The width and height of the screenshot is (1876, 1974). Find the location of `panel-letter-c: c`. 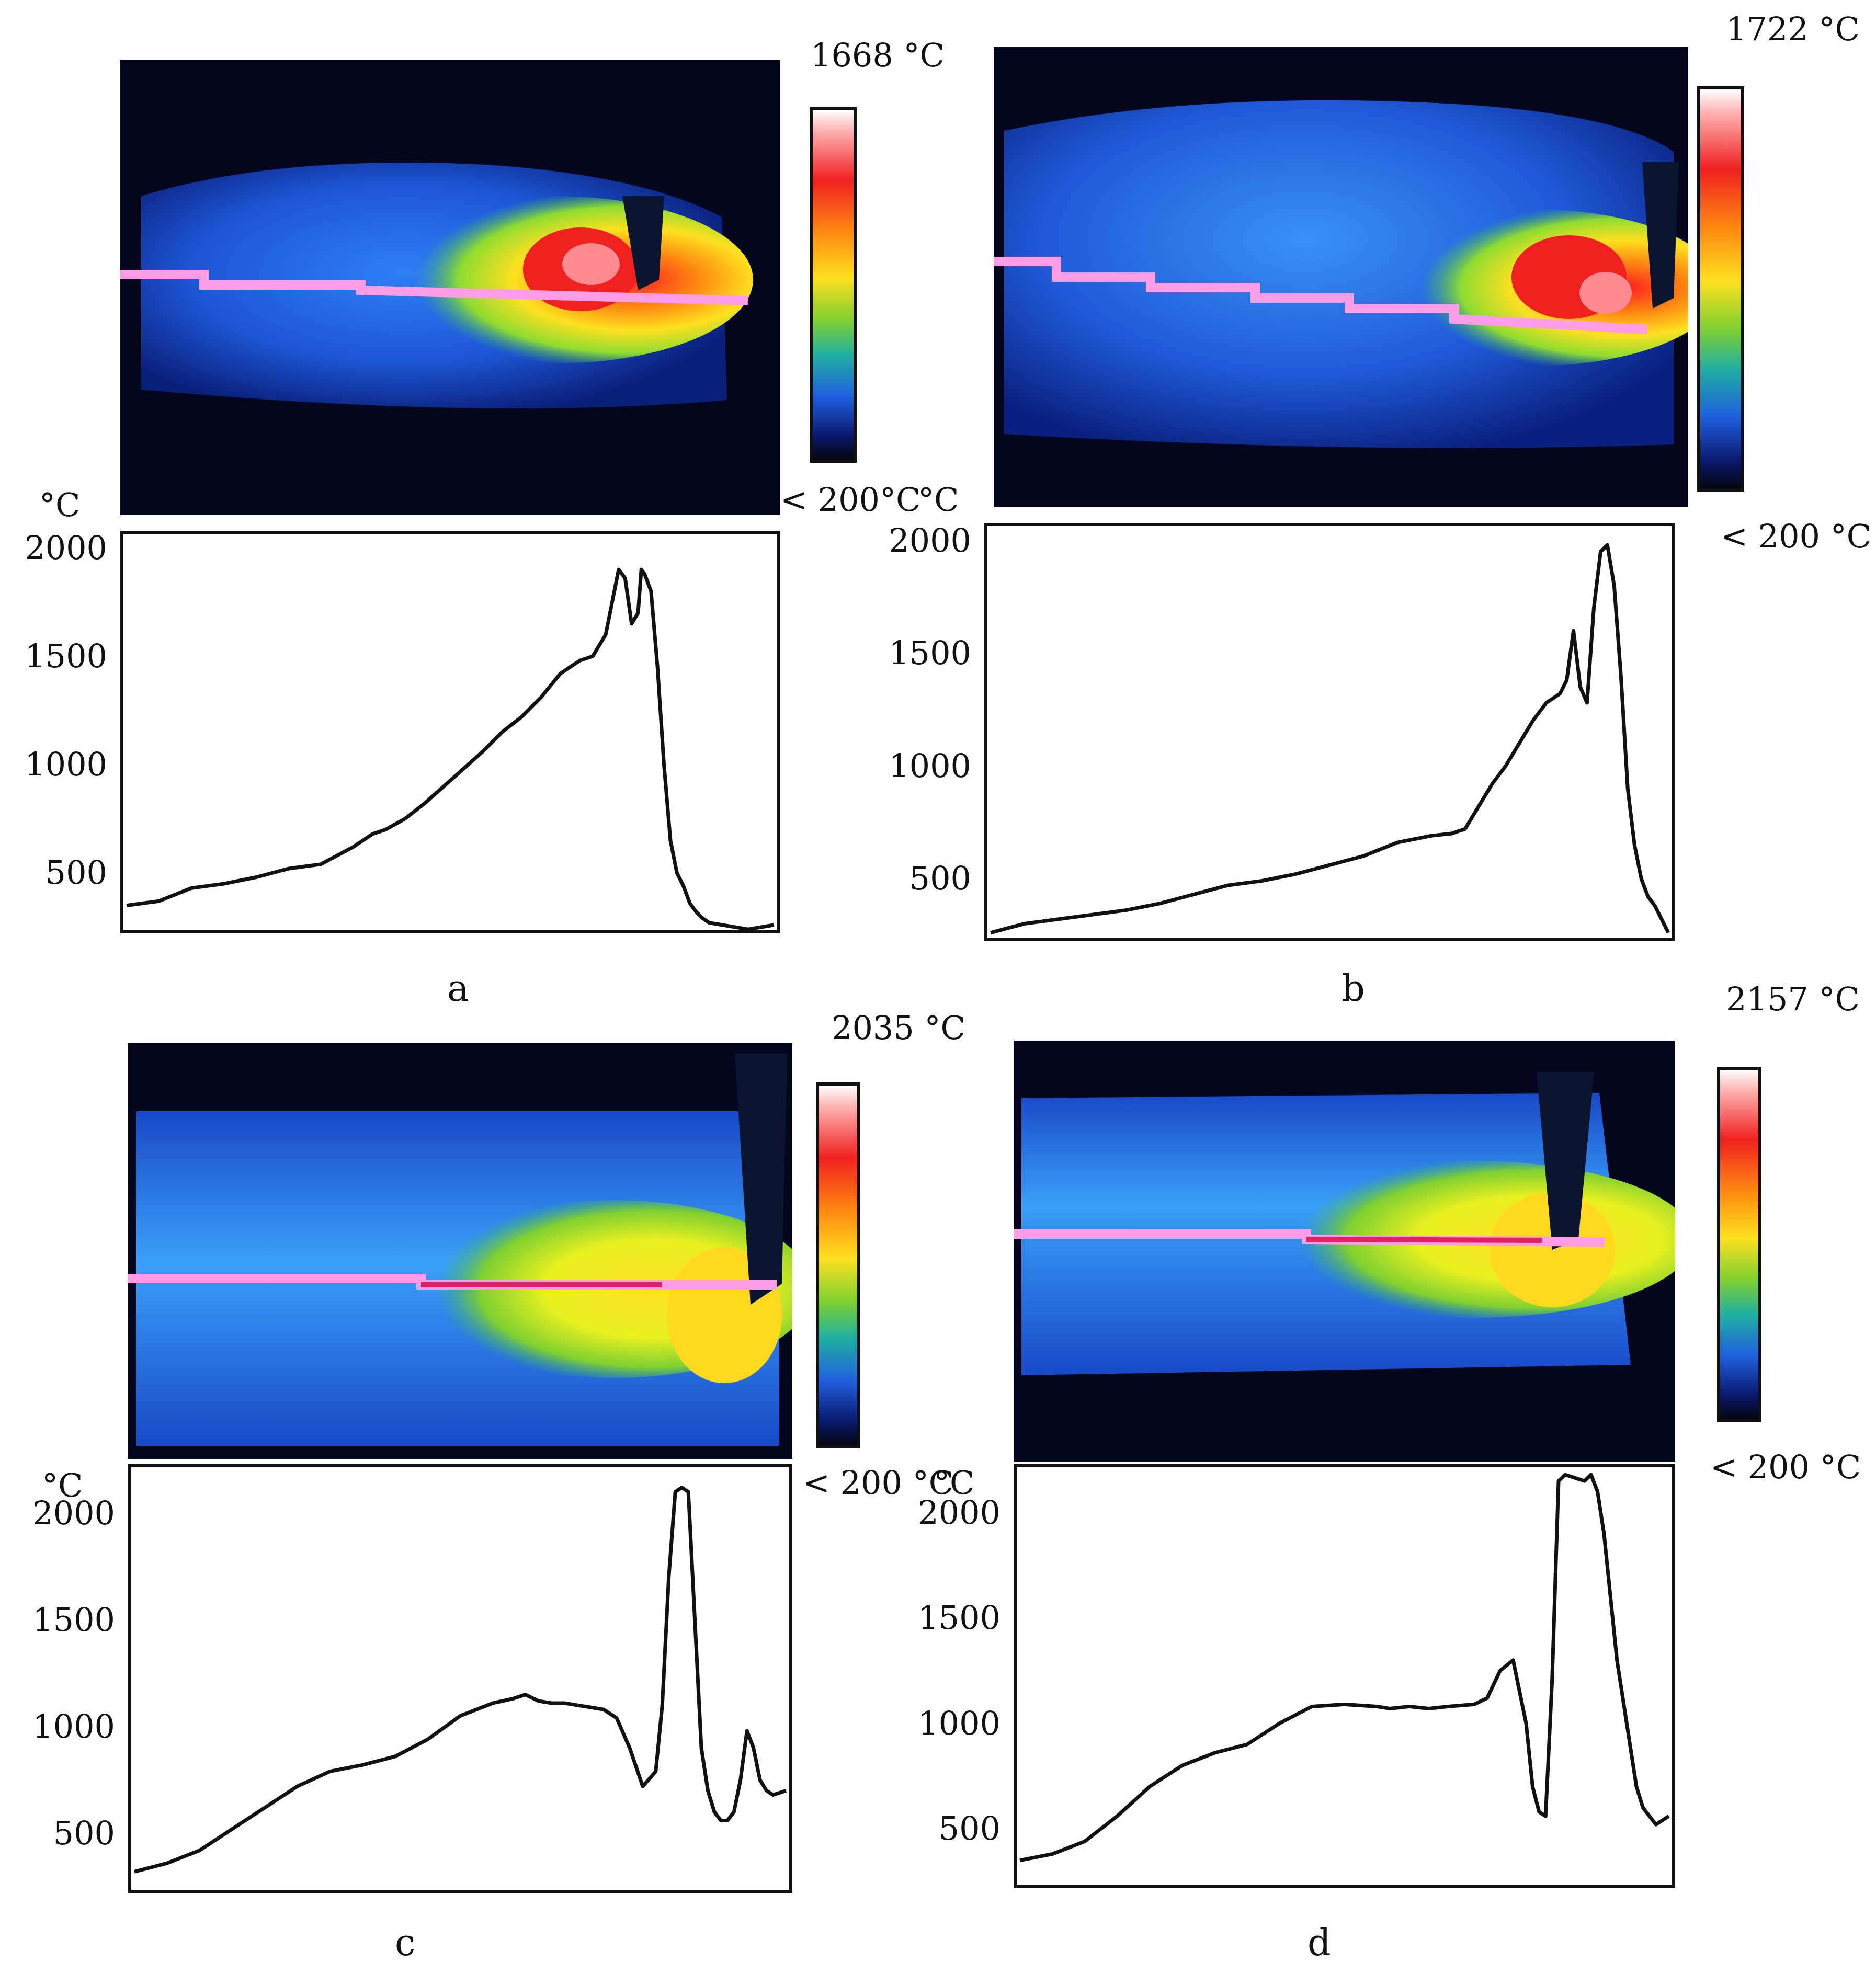

panel-letter-c: c is located at coordinates (406, 1942).